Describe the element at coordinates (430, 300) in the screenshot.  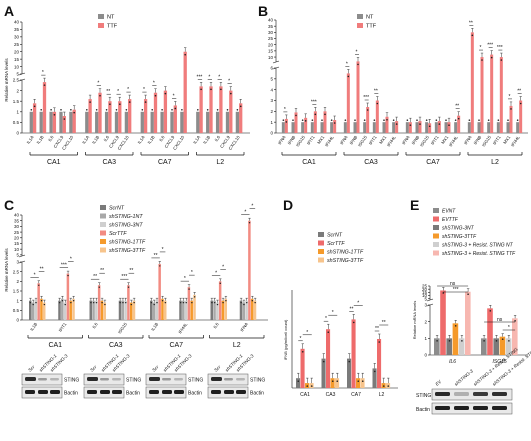
I see `panel-e-axis-break-mark` at that location.